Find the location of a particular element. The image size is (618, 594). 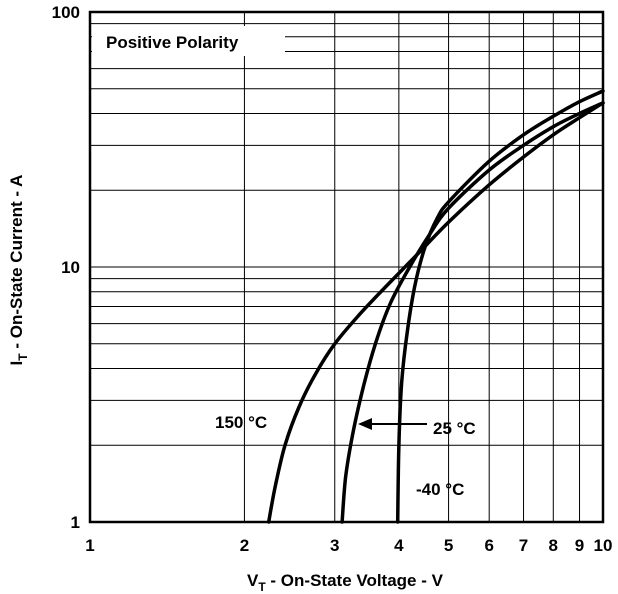

y-axis-title-subscript: T is located at coordinates (23, 357).